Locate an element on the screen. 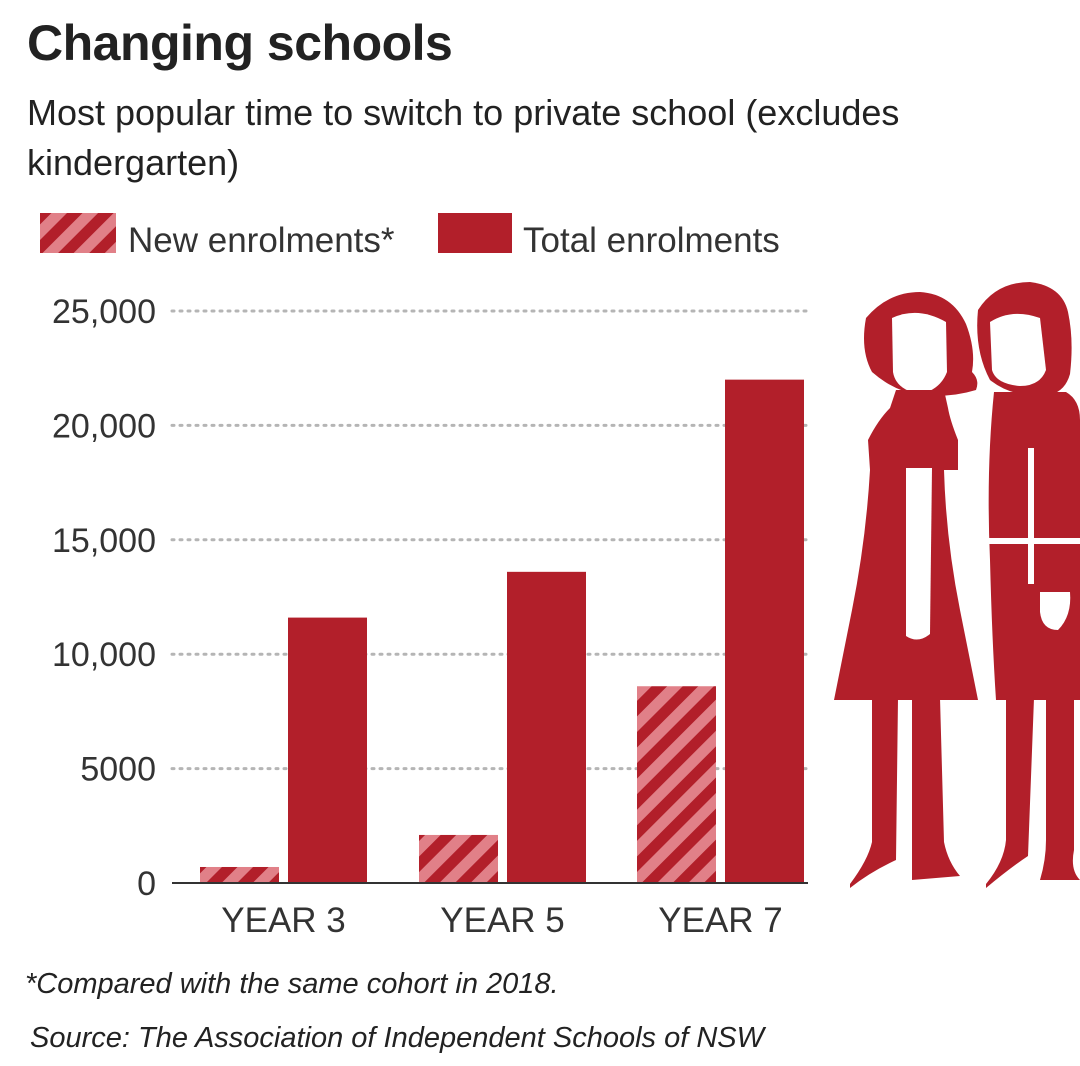 The height and width of the screenshot is (1066, 1080). legend-swatch-new-enrolments is located at coordinates (78, 233).